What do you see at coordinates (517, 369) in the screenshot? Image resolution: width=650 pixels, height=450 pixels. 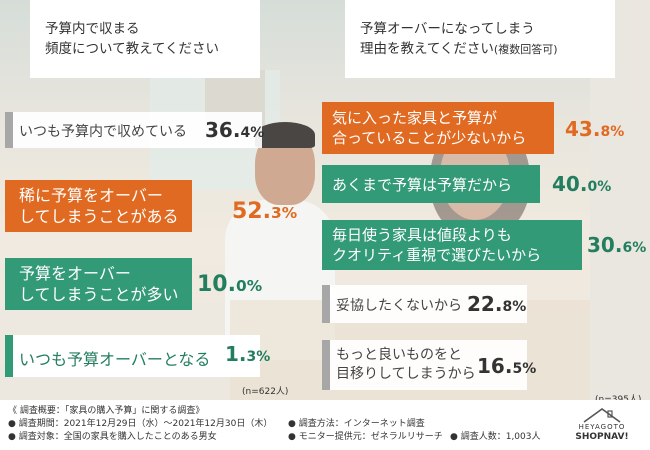 I see `right-answer-5-pct-dec: 5` at bounding box center [517, 369].